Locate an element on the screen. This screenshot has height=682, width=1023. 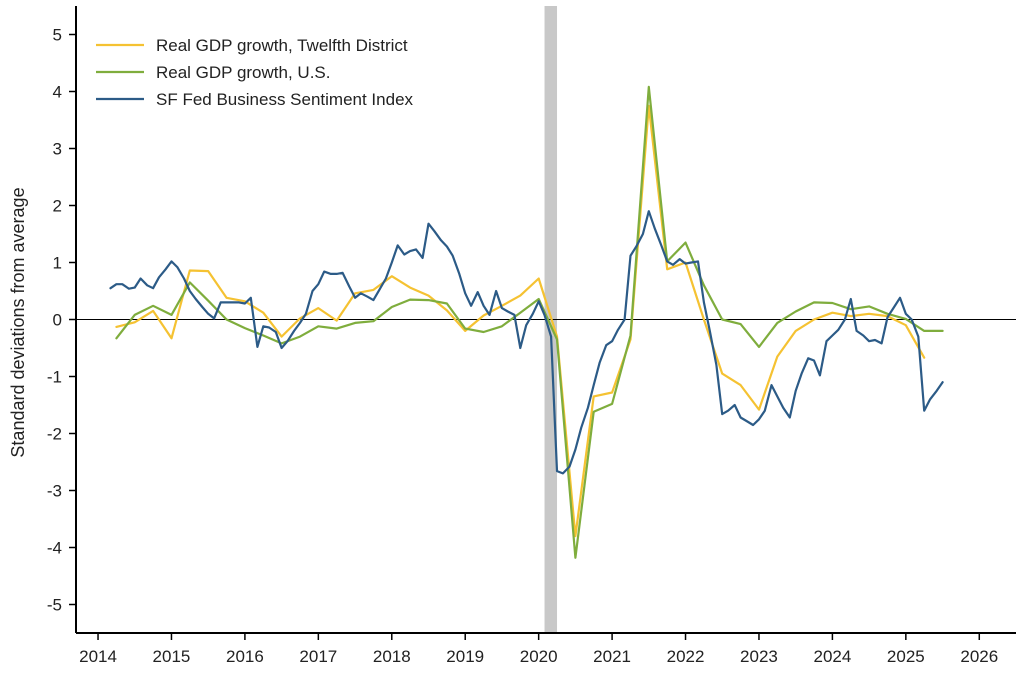
x-tick-label: 2026 is located at coordinates (979, 656).